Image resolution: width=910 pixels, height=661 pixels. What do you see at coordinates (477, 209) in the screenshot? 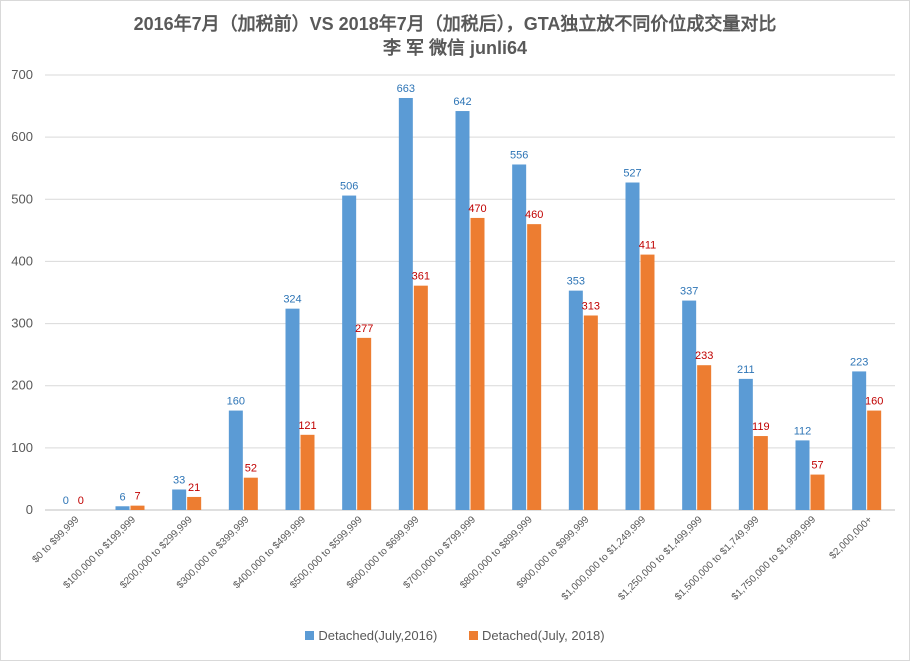
I see `data-label-2018: 470` at bounding box center [477, 209].